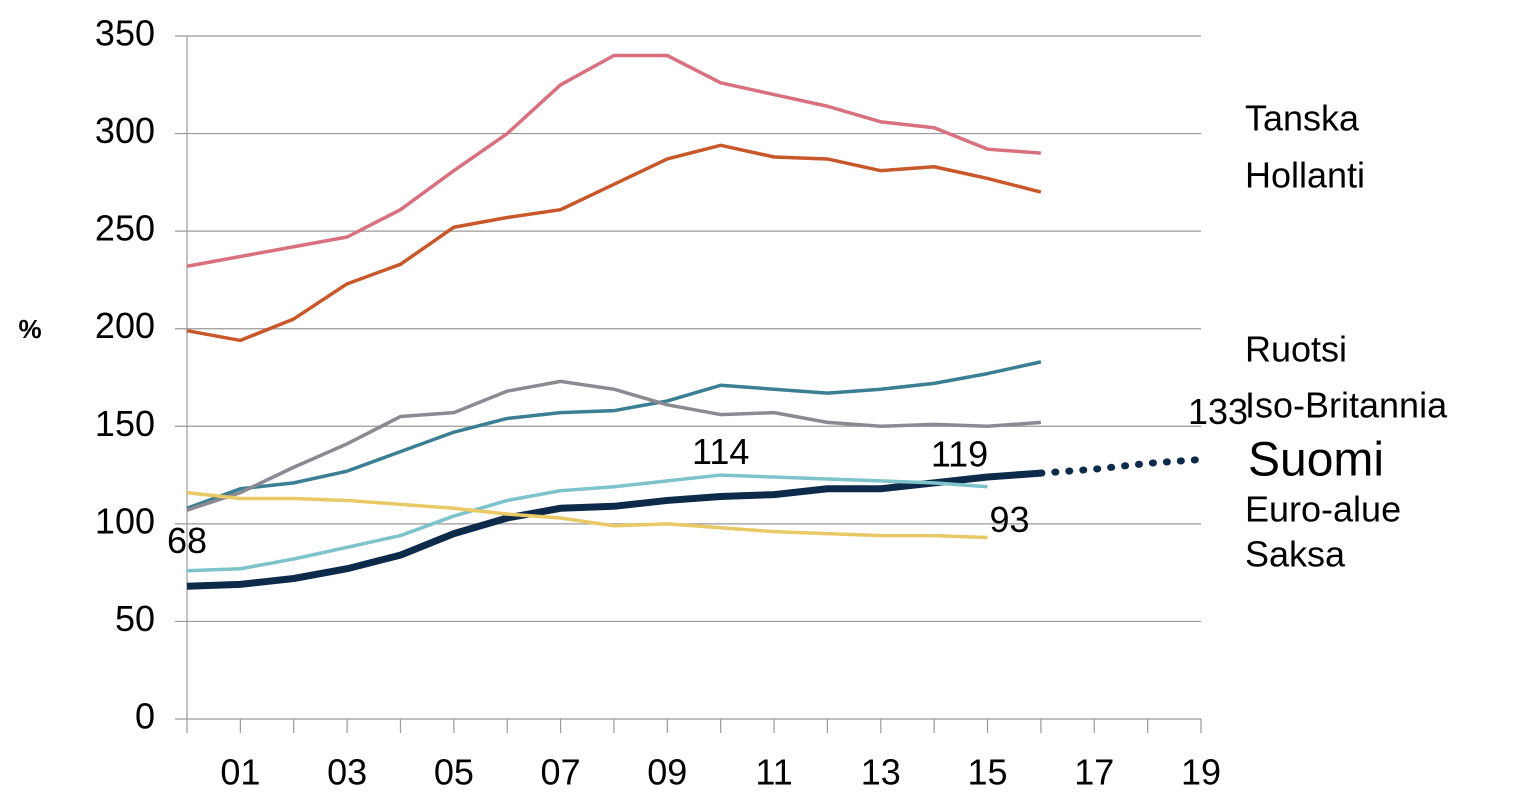 This screenshot has height=796, width=1519. I want to click on y-tick-label: 150, so click(125, 423).